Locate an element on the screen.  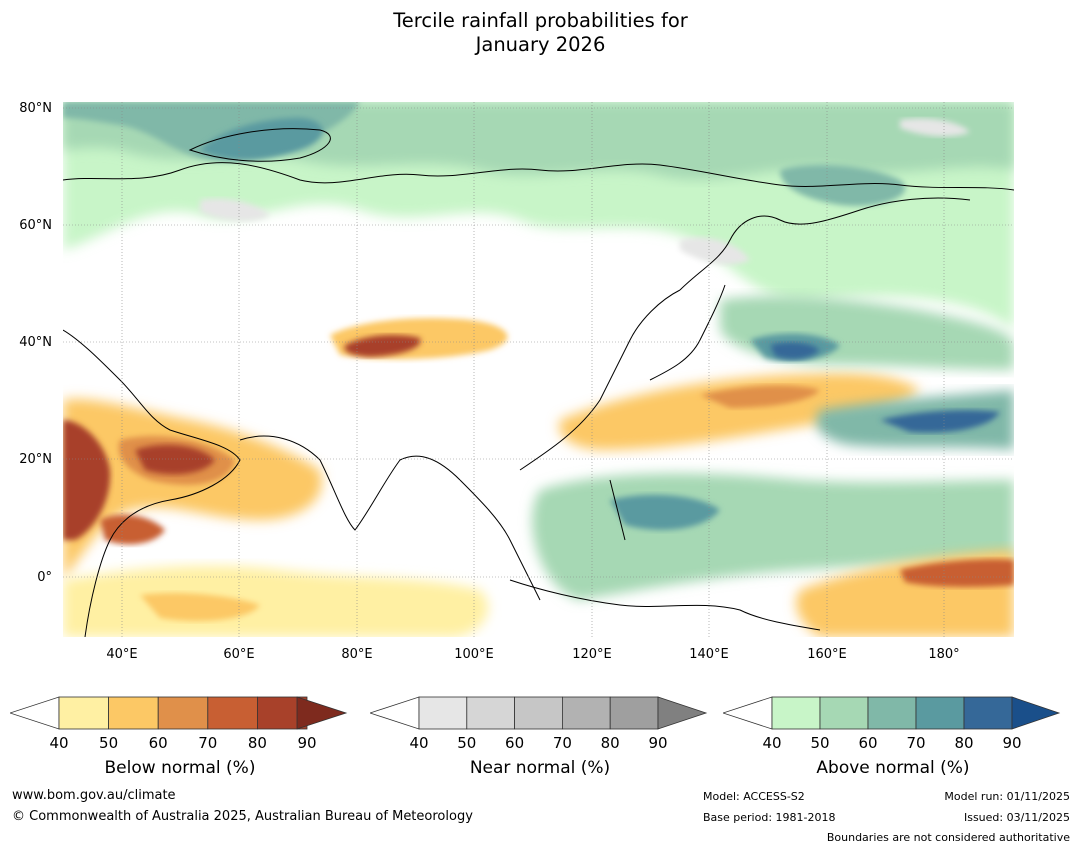
title-line-2: January 2026 is located at coordinates (540, 44).